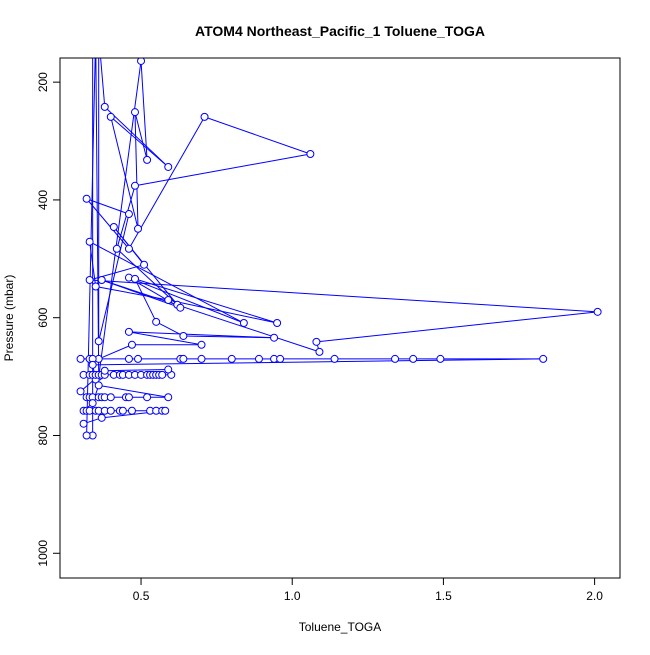  What do you see at coordinates (340, 627) in the screenshot?
I see `x-axis-label: Toluene_TOGA` at bounding box center [340, 627].